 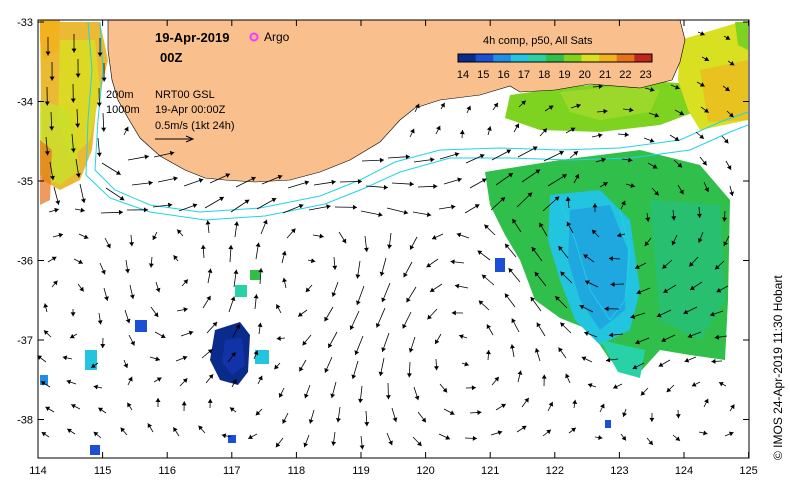 I want to click on scale-label: 0.5m/s (1kt 24h), so click(x=194, y=126).